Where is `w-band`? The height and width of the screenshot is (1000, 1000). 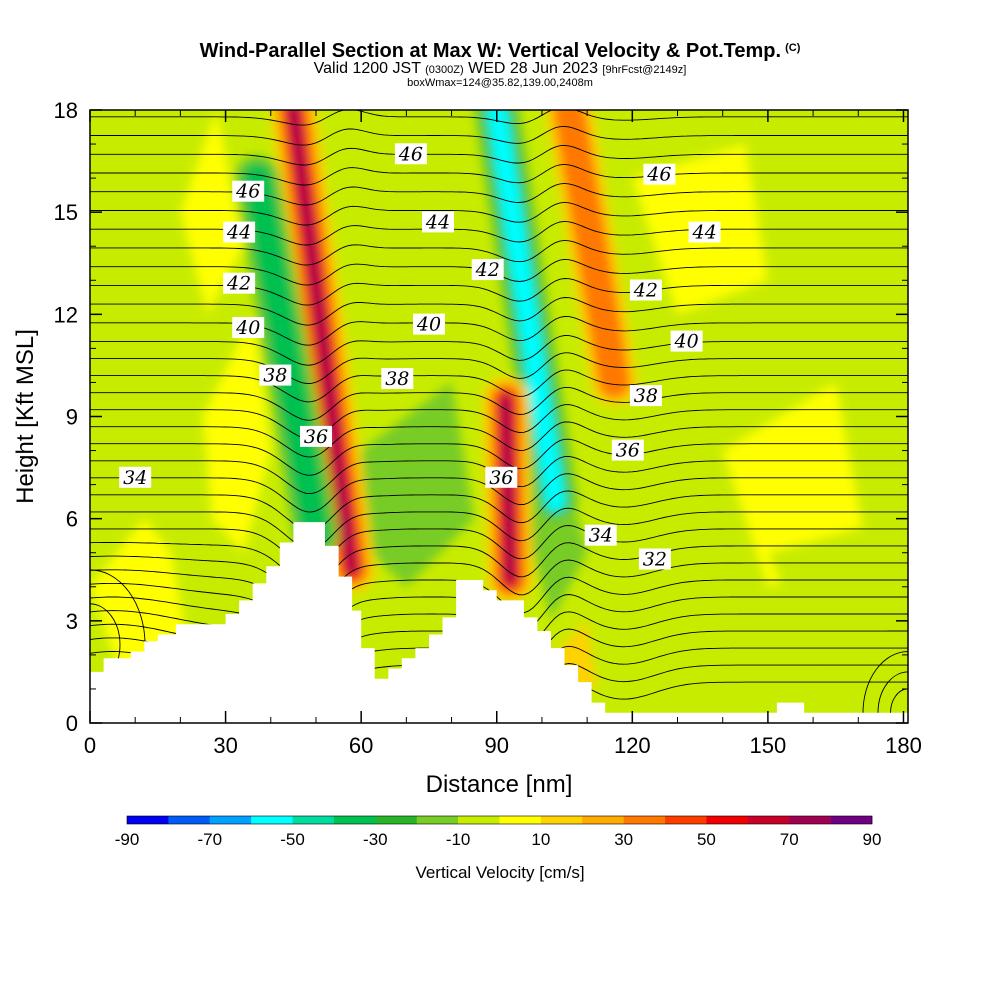 w-band is located at coordinates (286, 357).